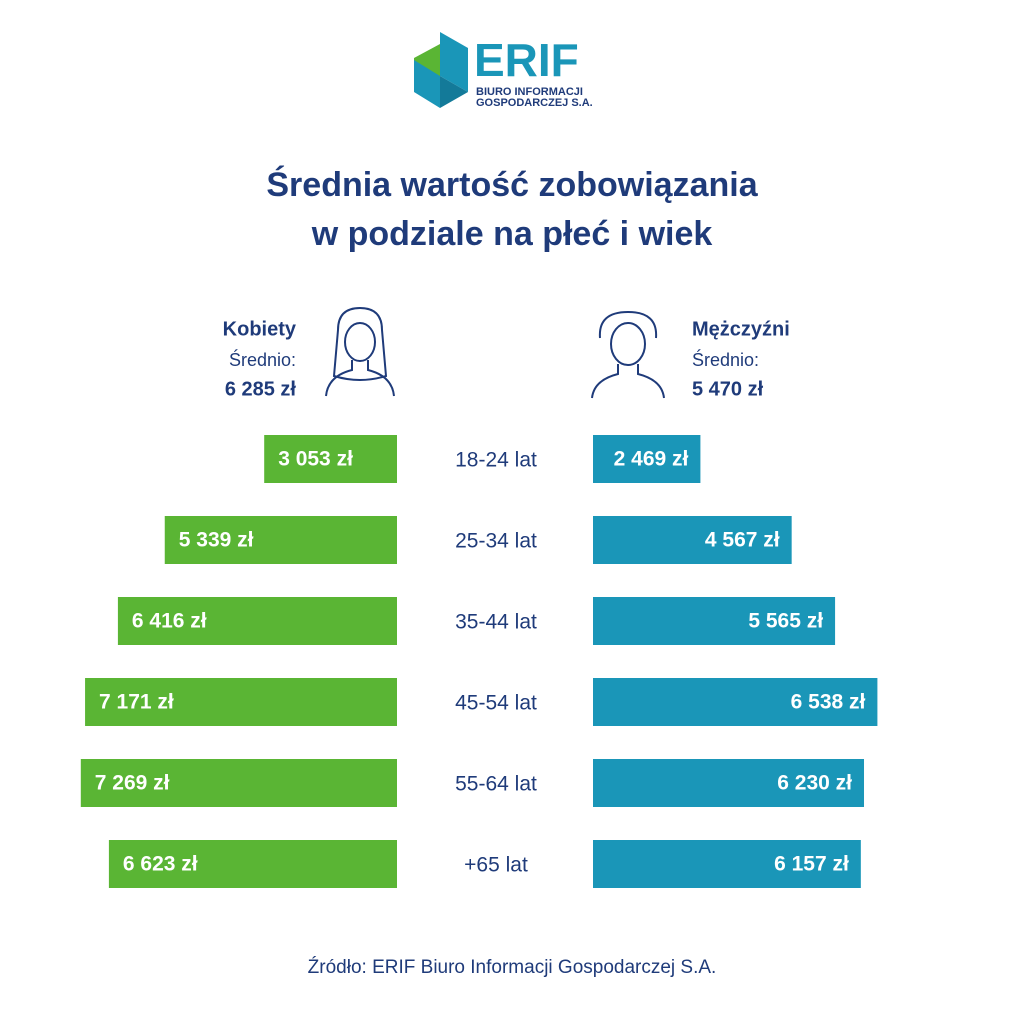 This screenshot has width=1024, height=1029. What do you see at coordinates (512, 234) in the screenshot?
I see `chart-title: w podziale na płeć i wiek` at bounding box center [512, 234].